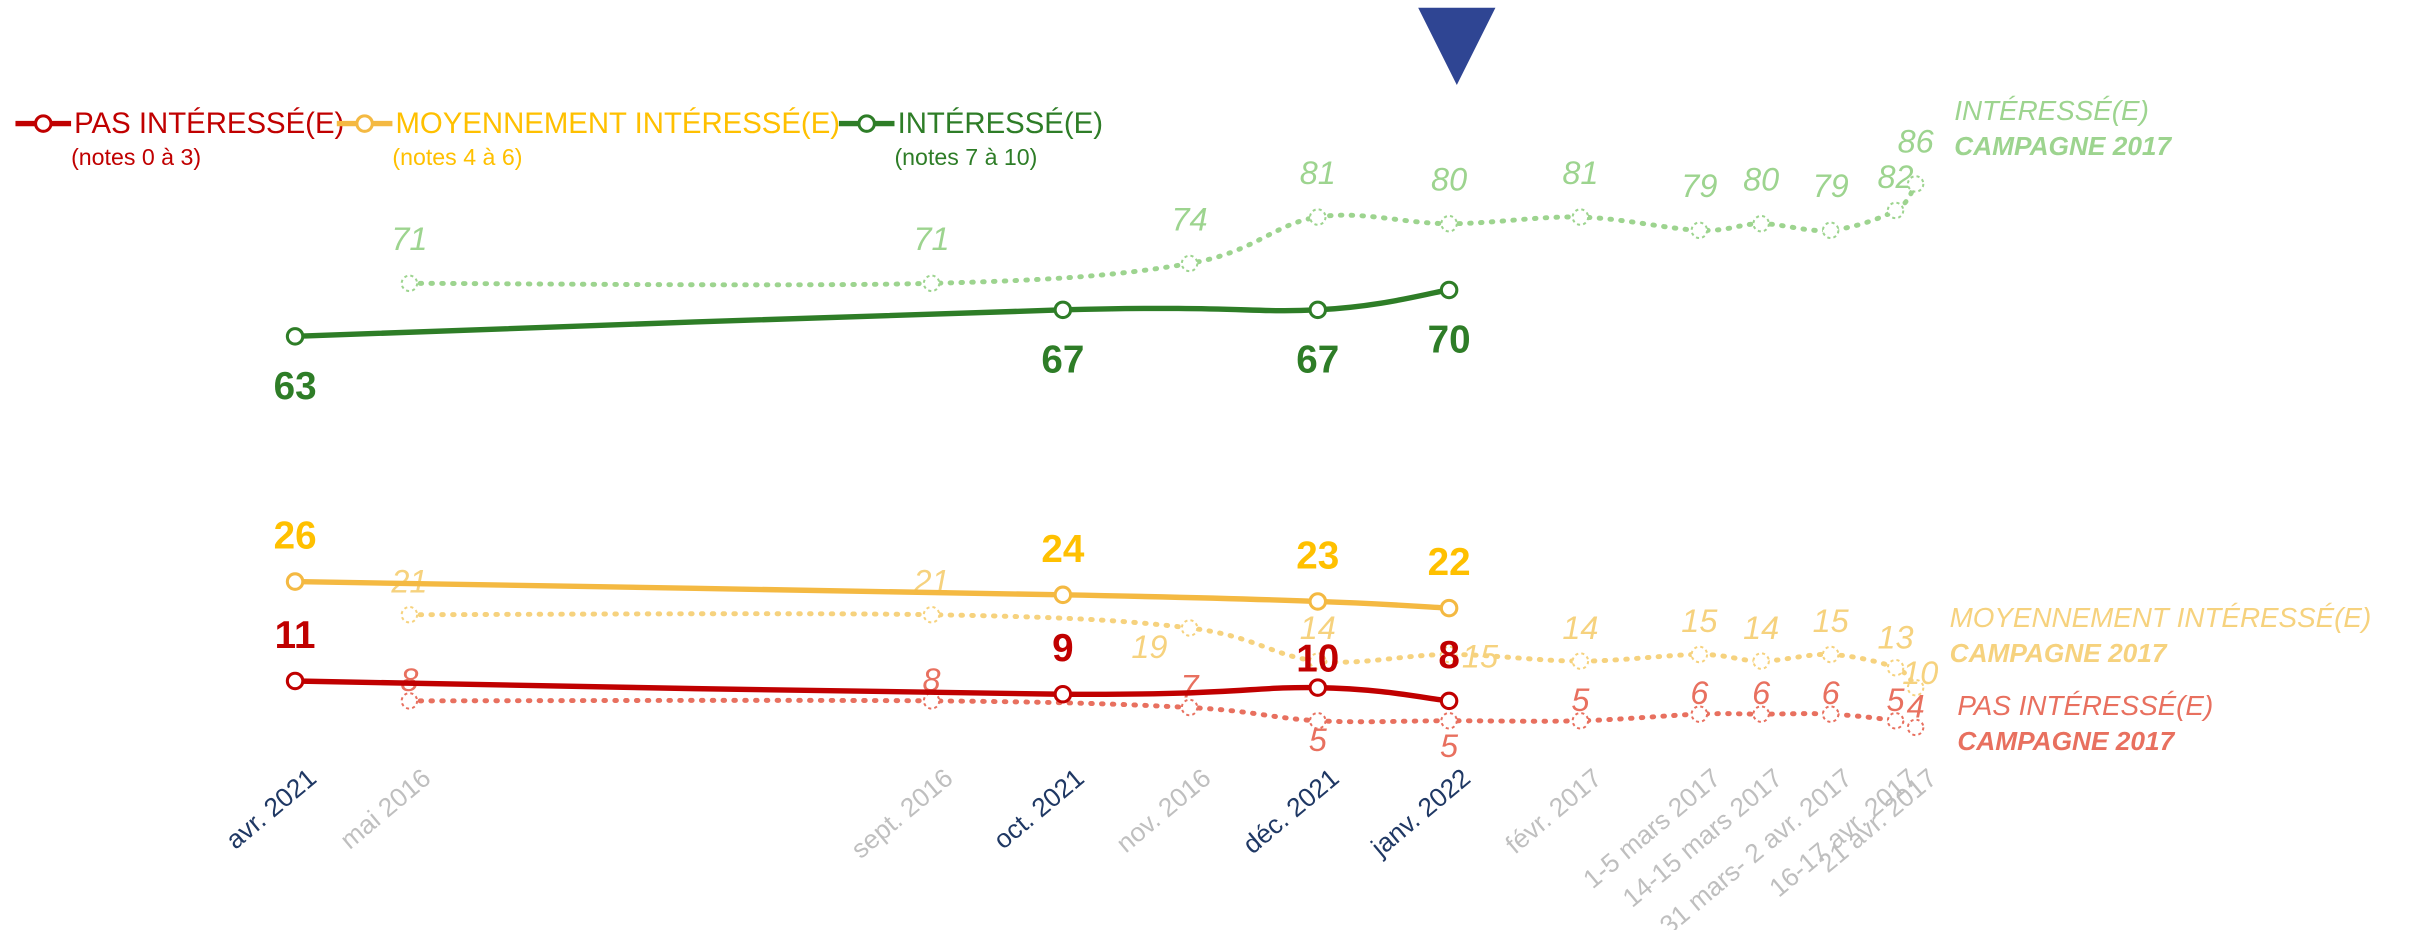 This screenshot has width=2410, height=930. Describe the element at coordinates (1449, 180) in the screenshot. I see `value-label-2017: 80` at that location.